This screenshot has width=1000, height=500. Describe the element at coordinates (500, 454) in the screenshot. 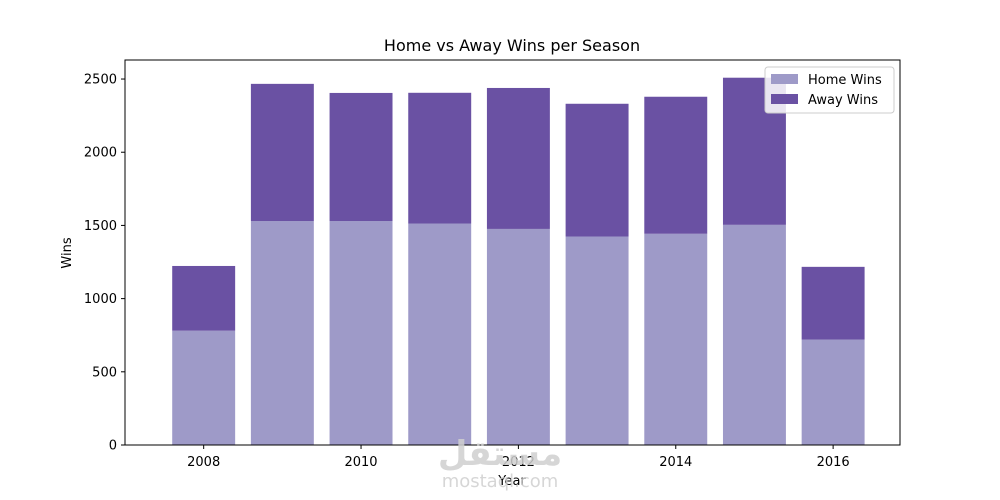

I see `watermark-logo-text: مستقل` at that location.